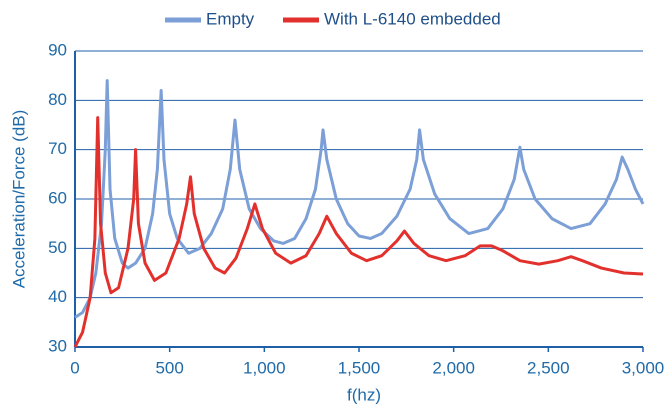 Image resolution: width=672 pixels, height=412 pixels. I want to click on x-tick-label: 3,000, so click(643, 367).